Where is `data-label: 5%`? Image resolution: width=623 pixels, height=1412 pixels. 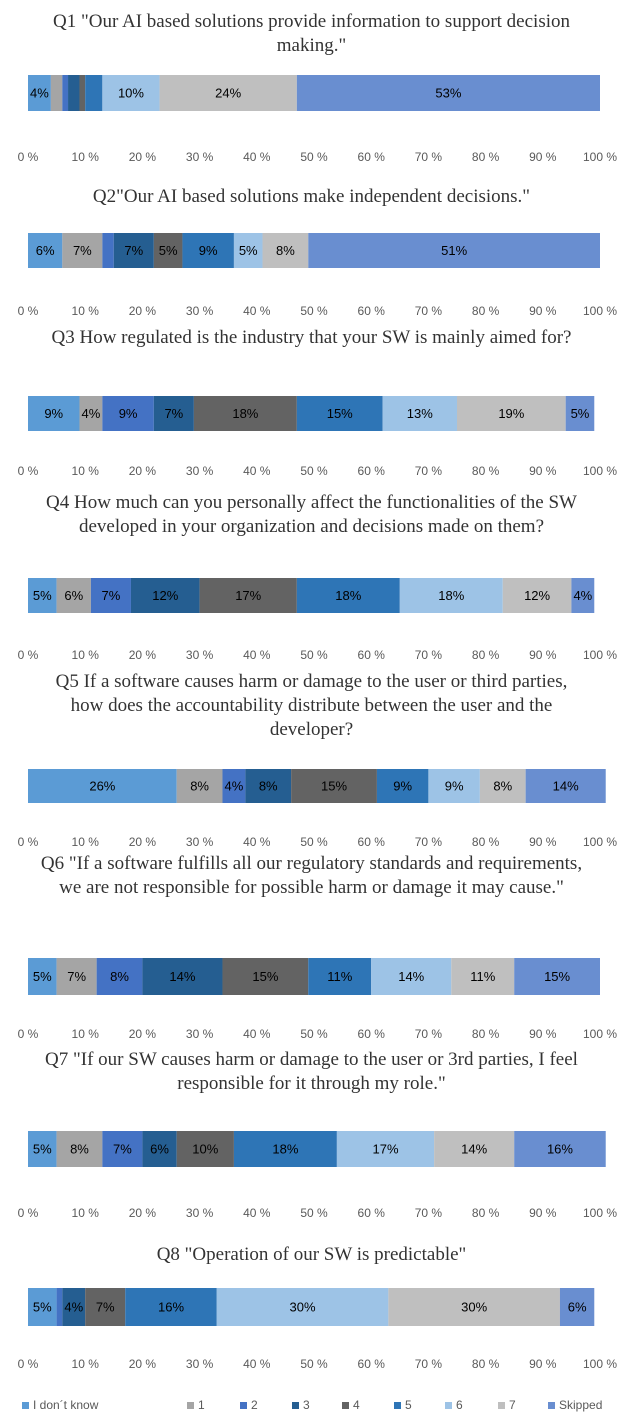 data-label: 5% is located at coordinates (42, 1306).